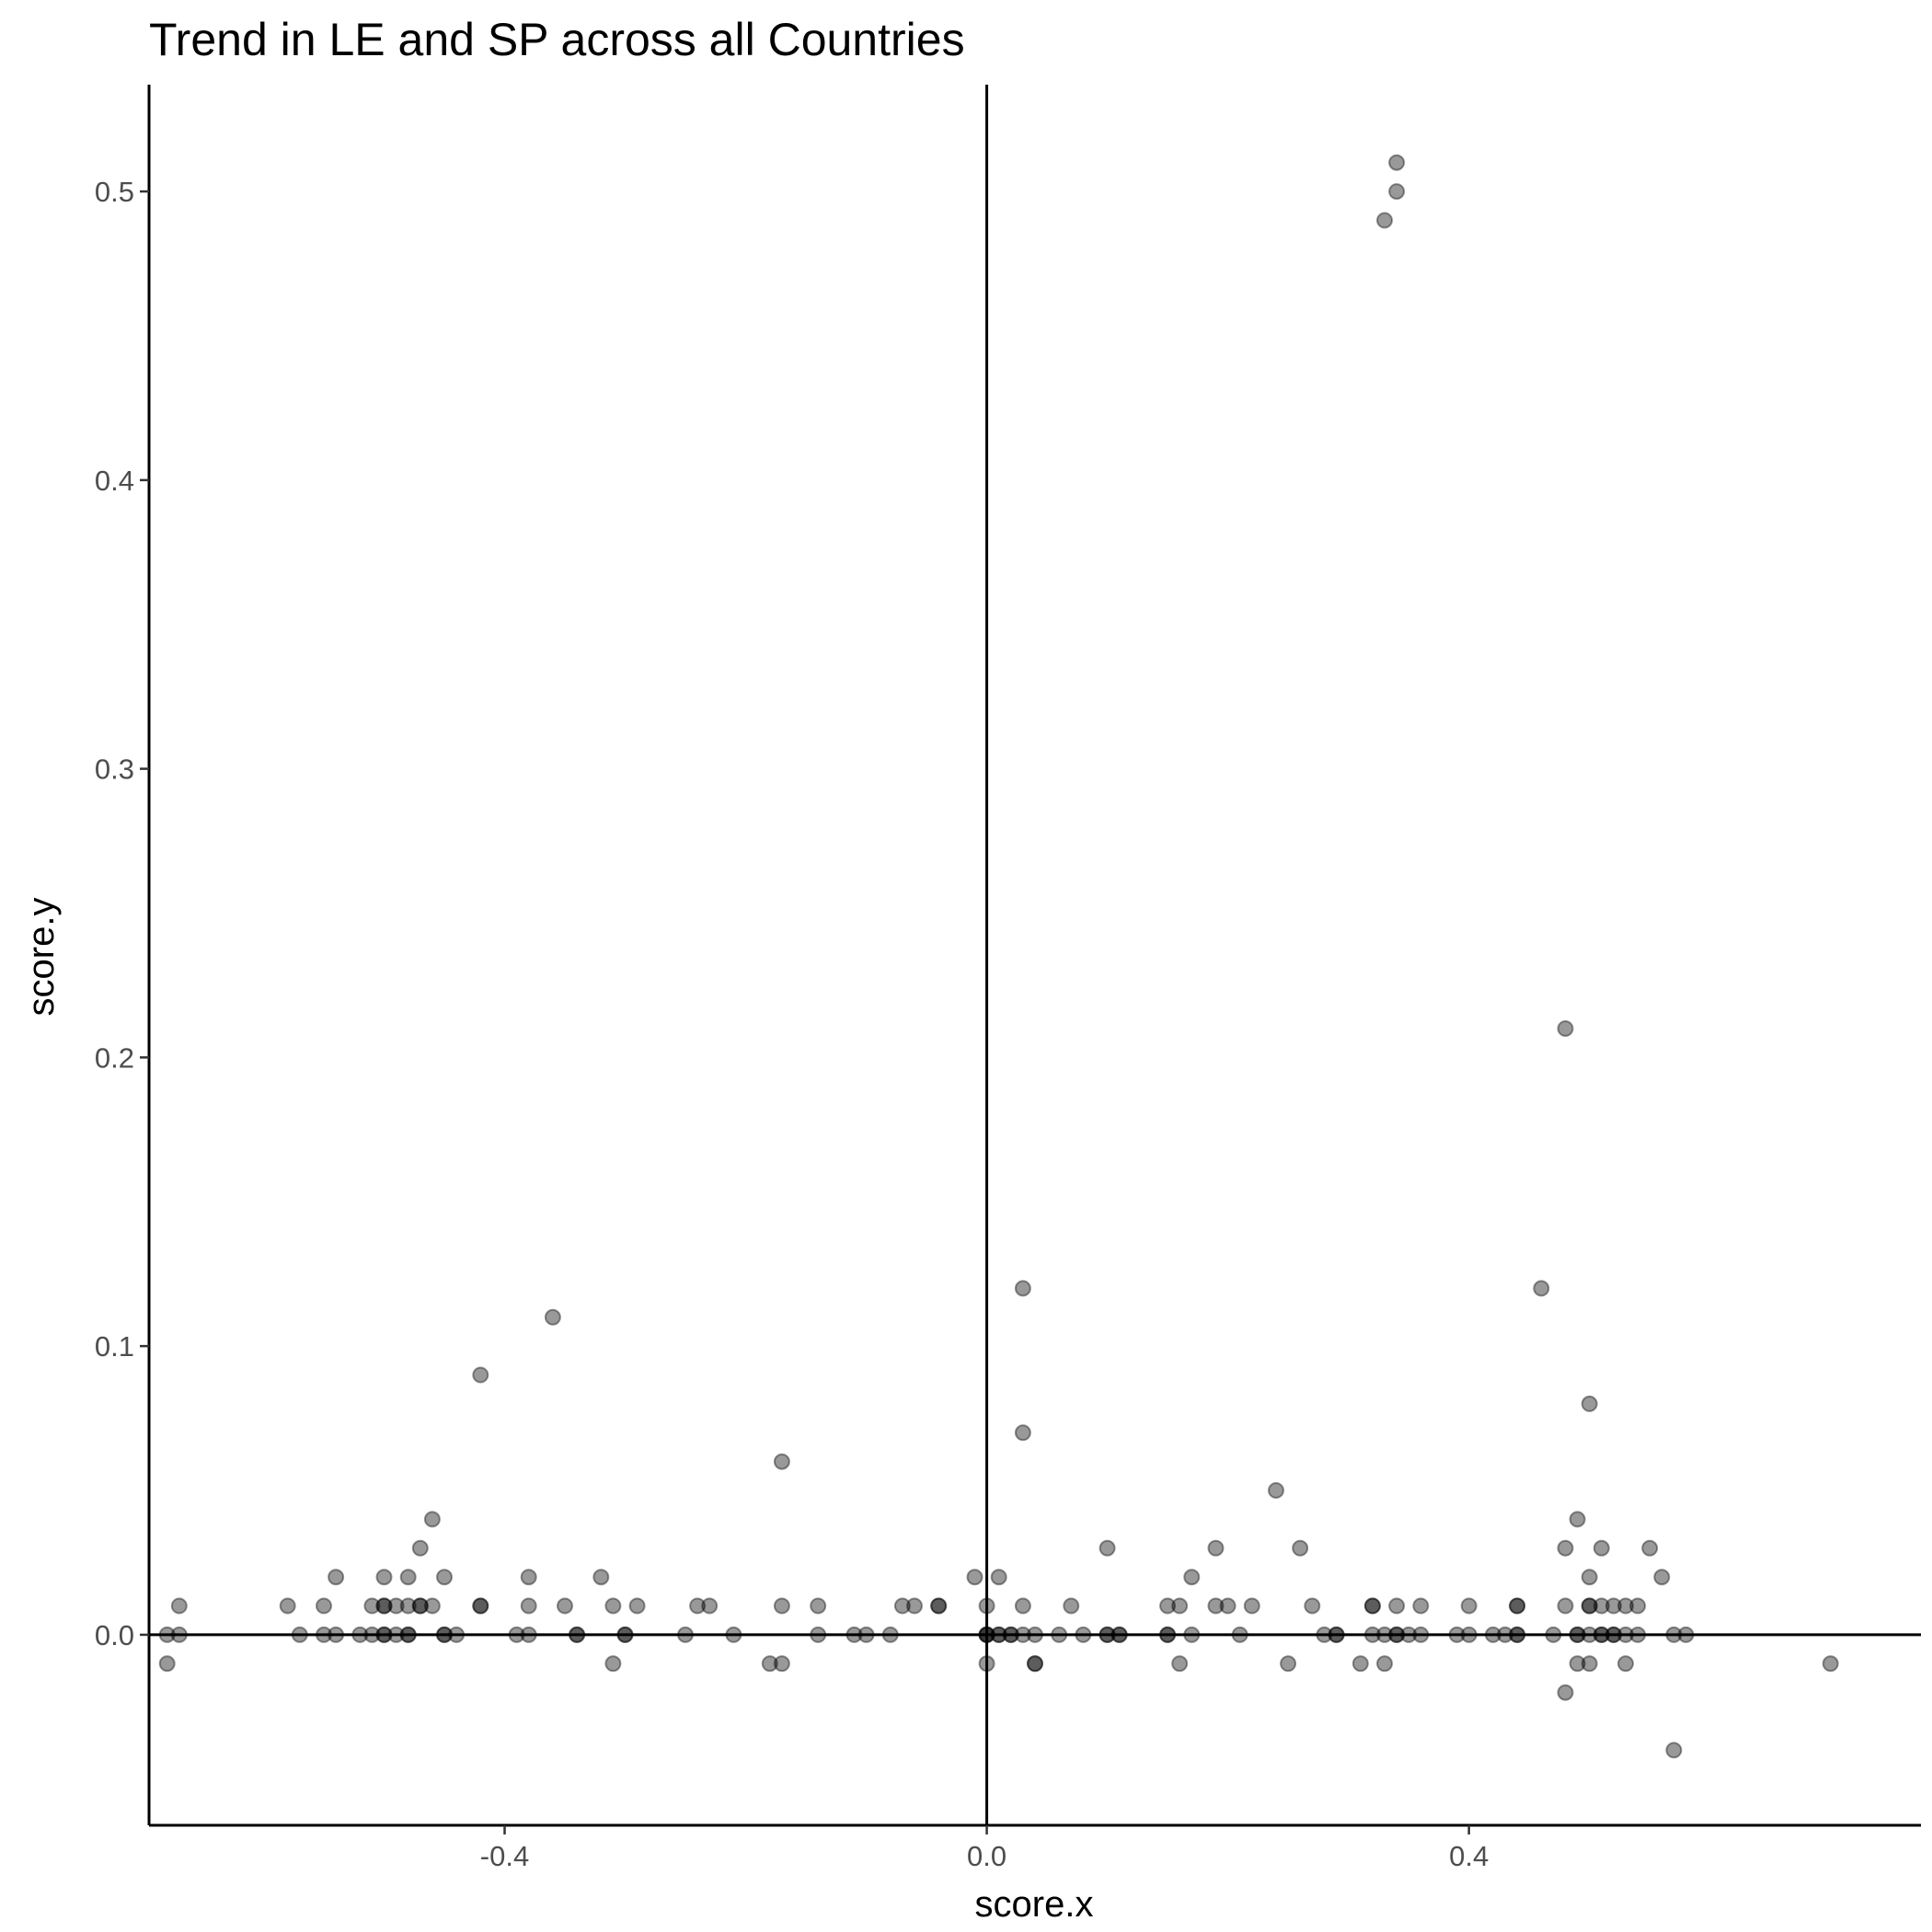  Describe the element at coordinates (1469, 1856) in the screenshot. I see `x-tick-label-2: 0.4` at that location.